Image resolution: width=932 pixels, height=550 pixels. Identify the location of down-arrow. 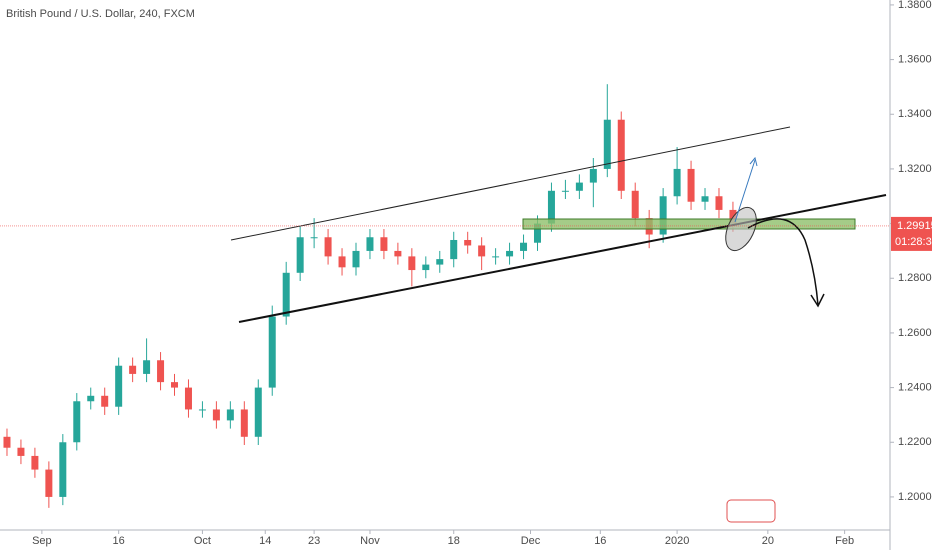
(783, 262).